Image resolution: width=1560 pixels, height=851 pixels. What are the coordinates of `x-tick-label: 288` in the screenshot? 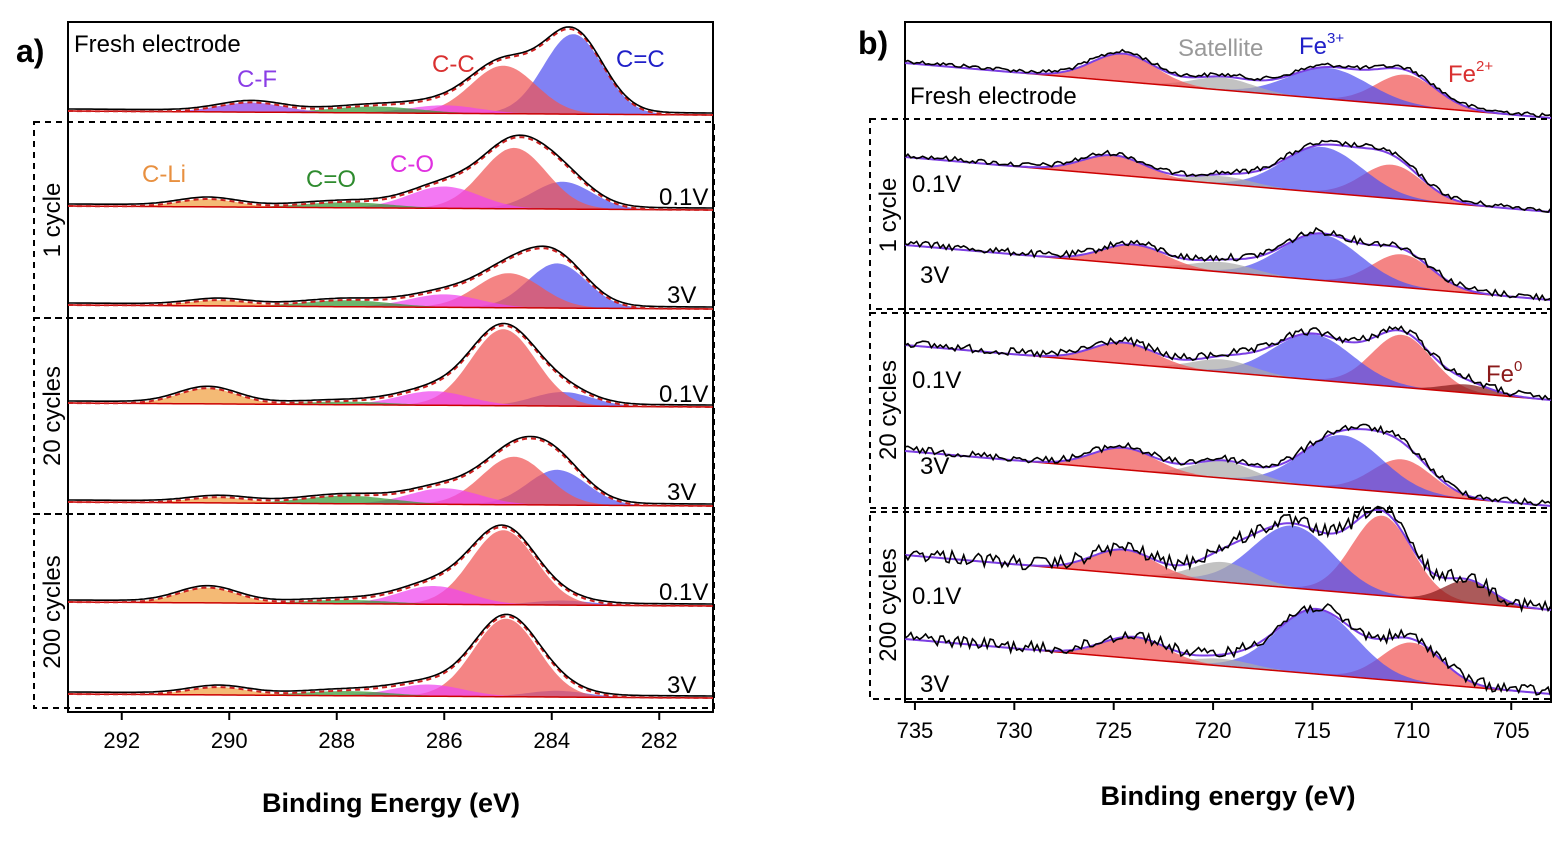 It's located at (336, 740).